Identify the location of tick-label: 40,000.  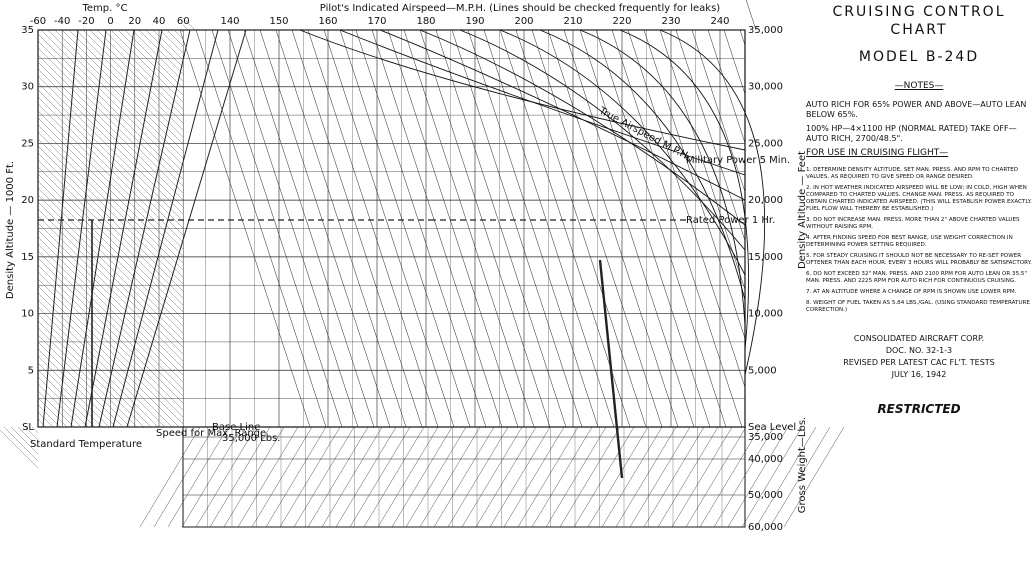
(765, 459).